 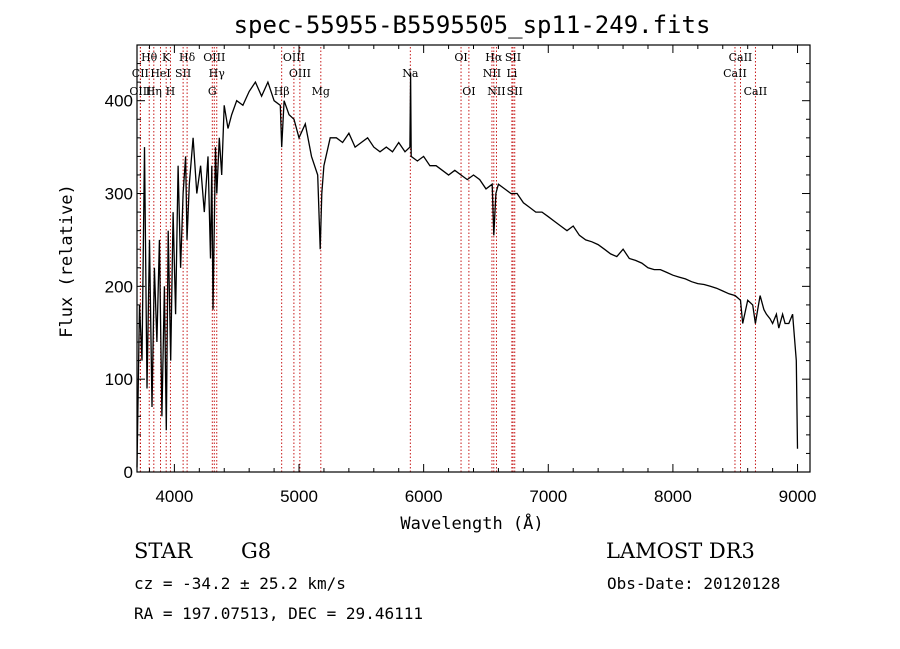 What do you see at coordinates (119, 379) in the screenshot?
I see `y-tick-label: 100` at bounding box center [119, 379].